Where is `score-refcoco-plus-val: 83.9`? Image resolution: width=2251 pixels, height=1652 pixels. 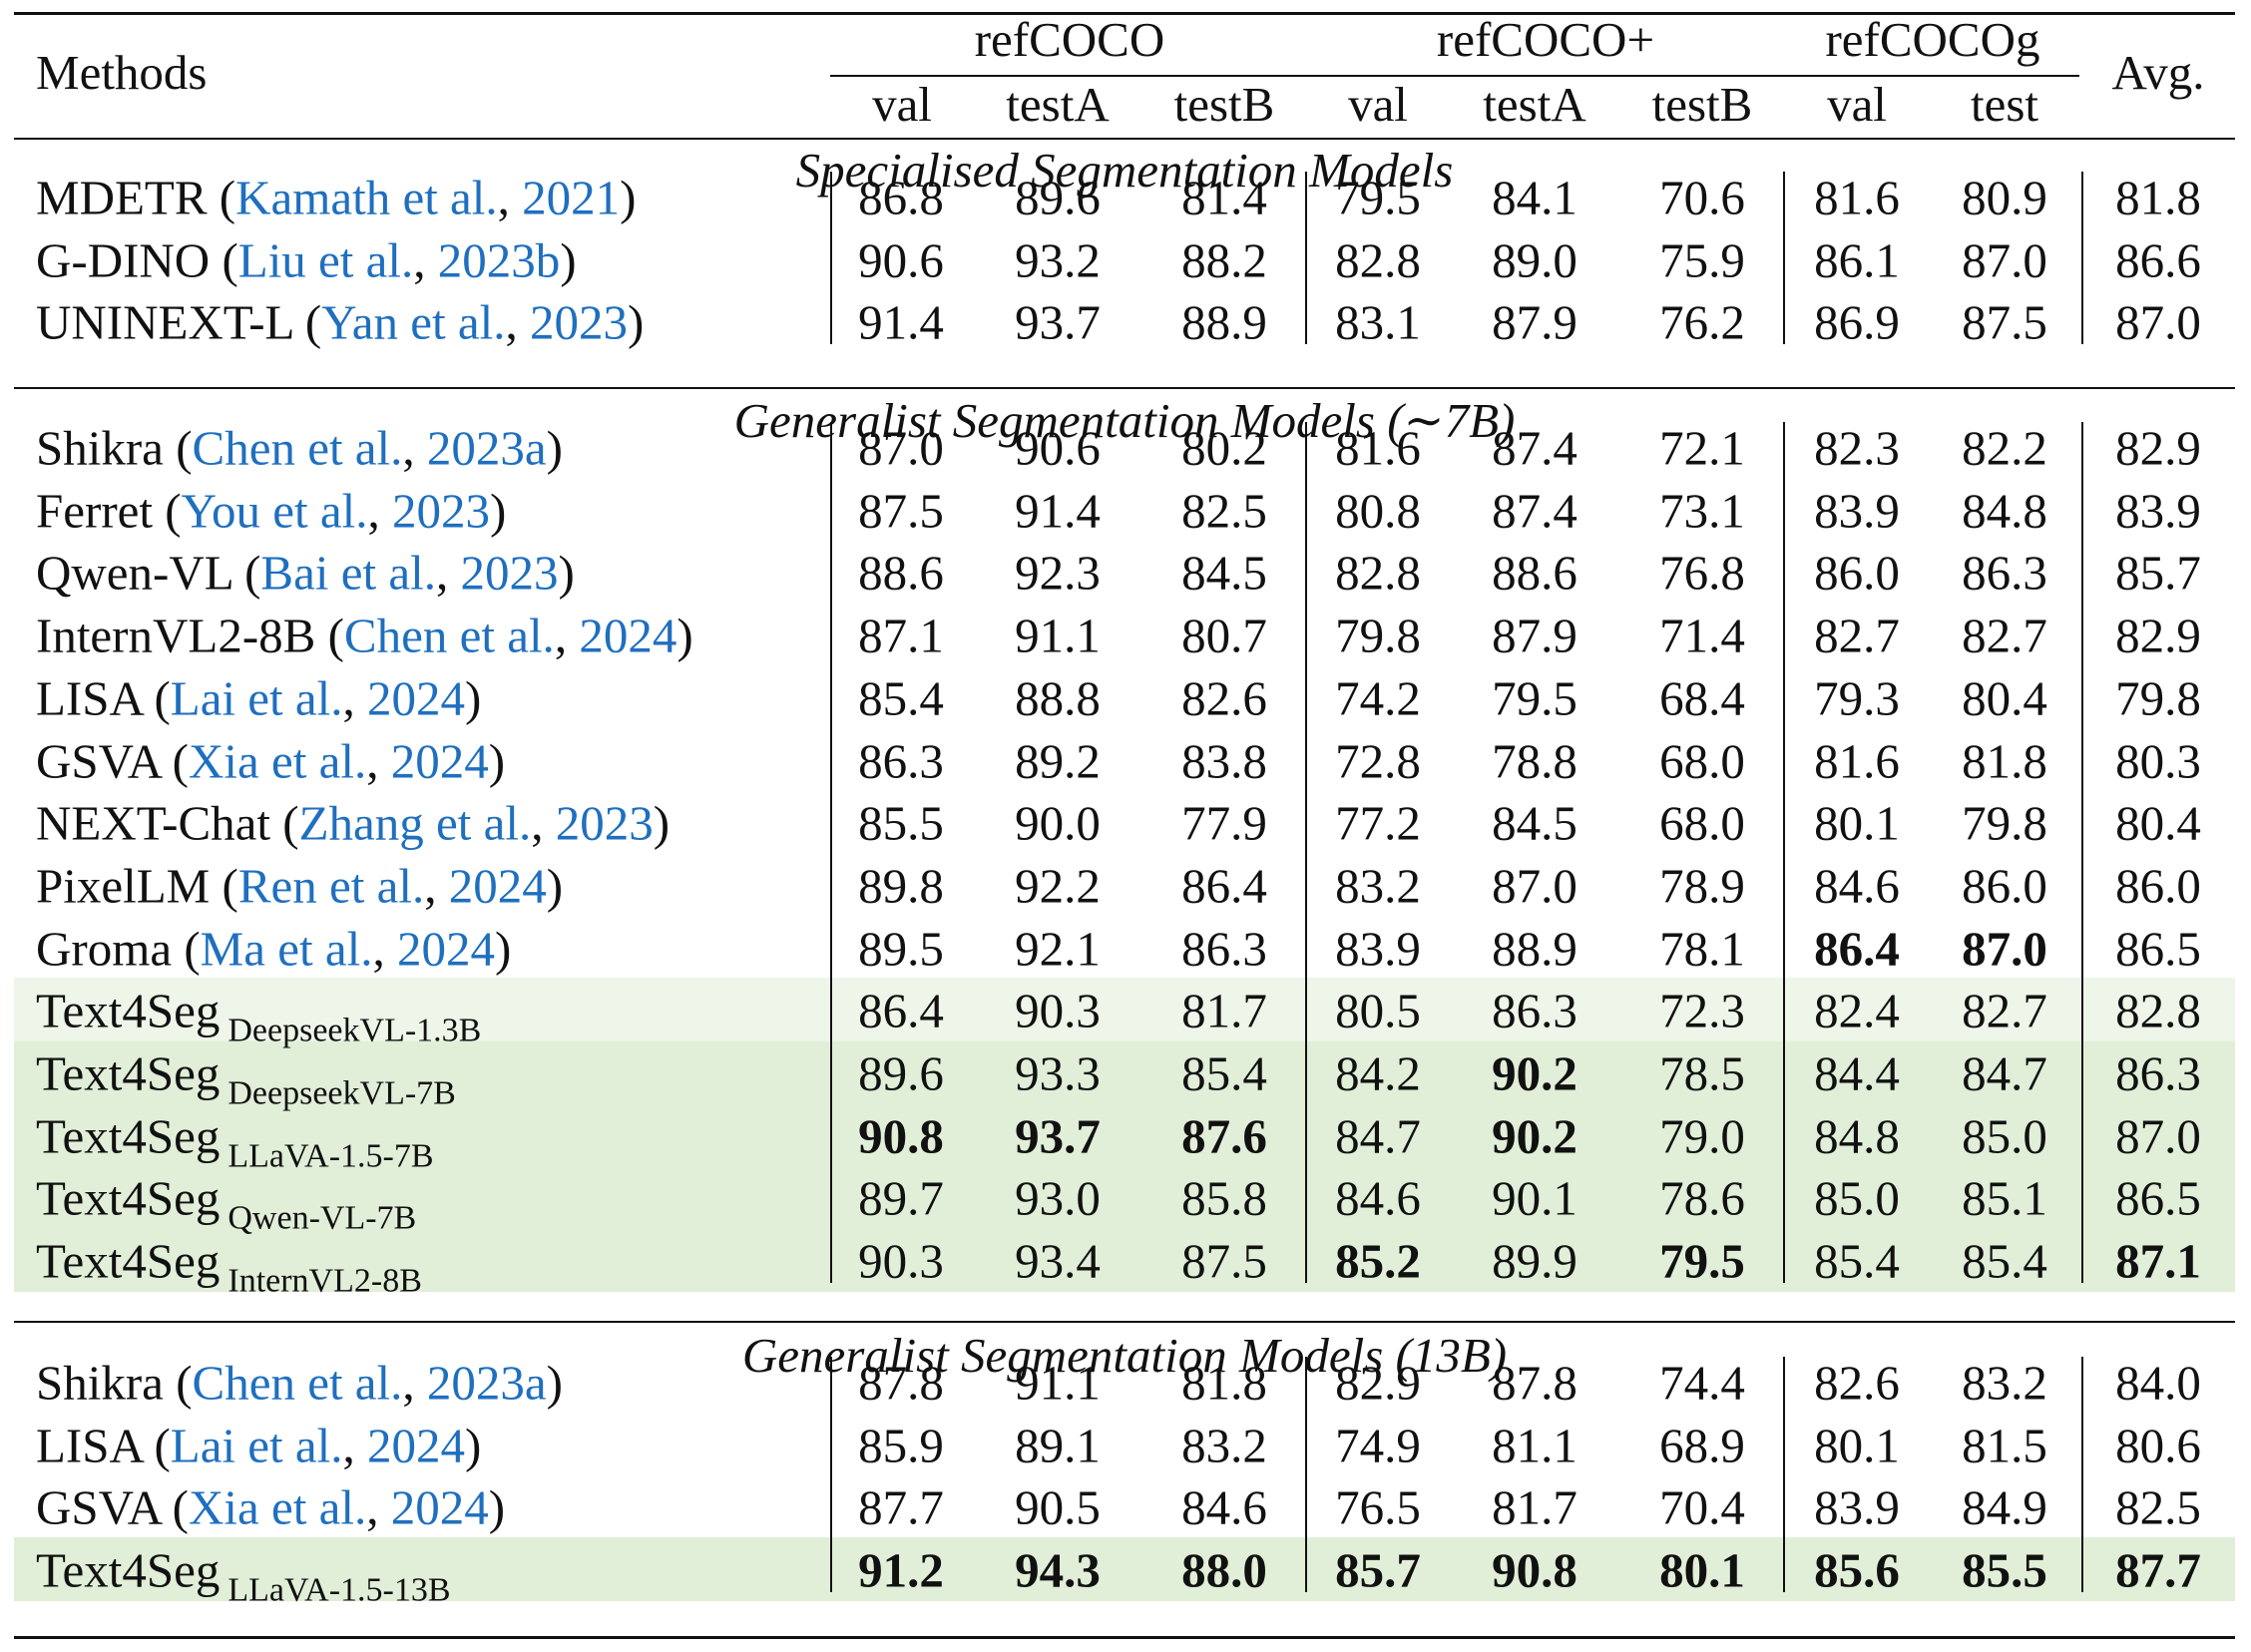
score-refcoco-plus-val: 83.9 is located at coordinates (1378, 949).